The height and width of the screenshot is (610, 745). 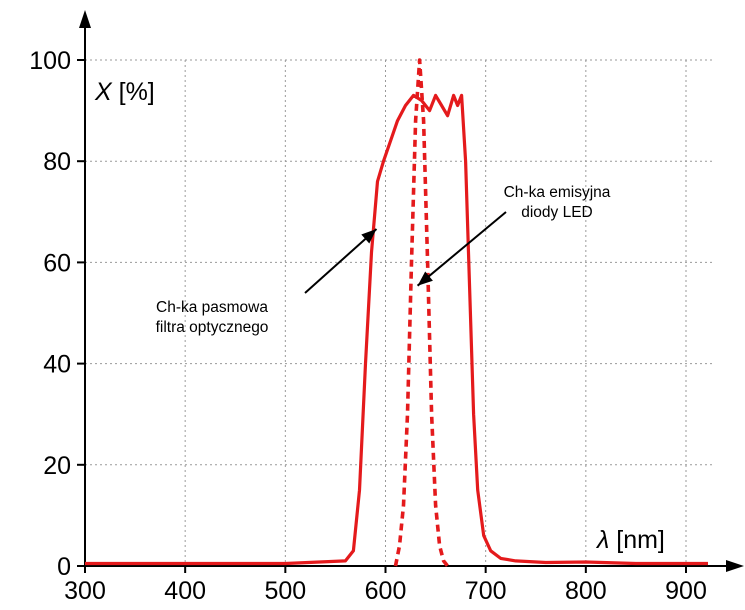 What do you see at coordinates (486, 591) in the screenshot?
I see `x-tick-label: 700` at bounding box center [486, 591].